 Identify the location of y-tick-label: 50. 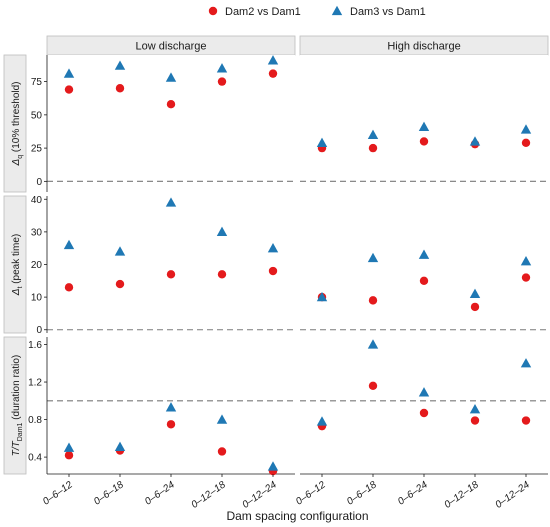
(37, 115).